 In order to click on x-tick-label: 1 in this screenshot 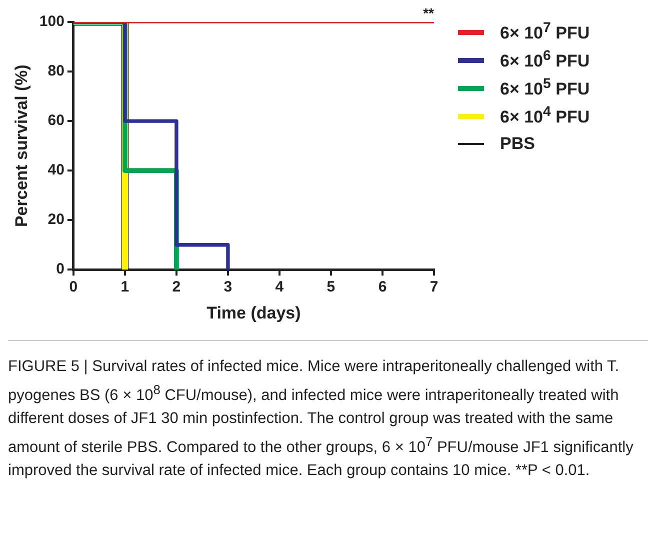, I will do `click(125, 287)`.